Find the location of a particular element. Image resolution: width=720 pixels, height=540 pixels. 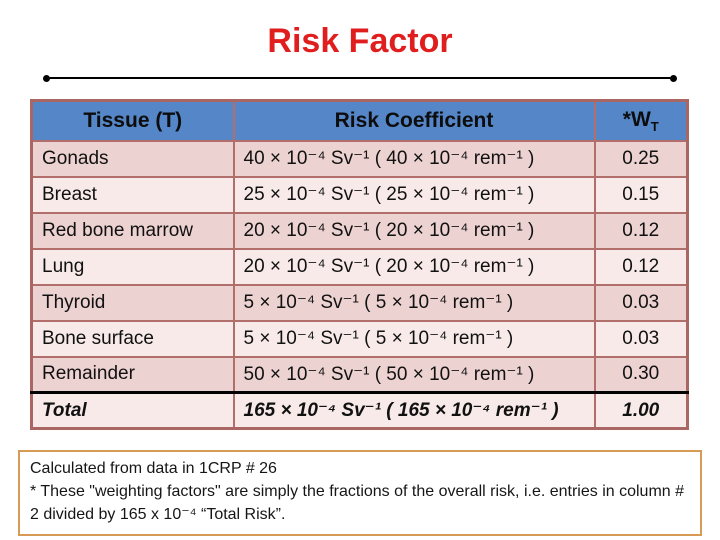

table-header-row: Tissue (T) Risk Coefficient *WT is located at coordinates (359, 120).